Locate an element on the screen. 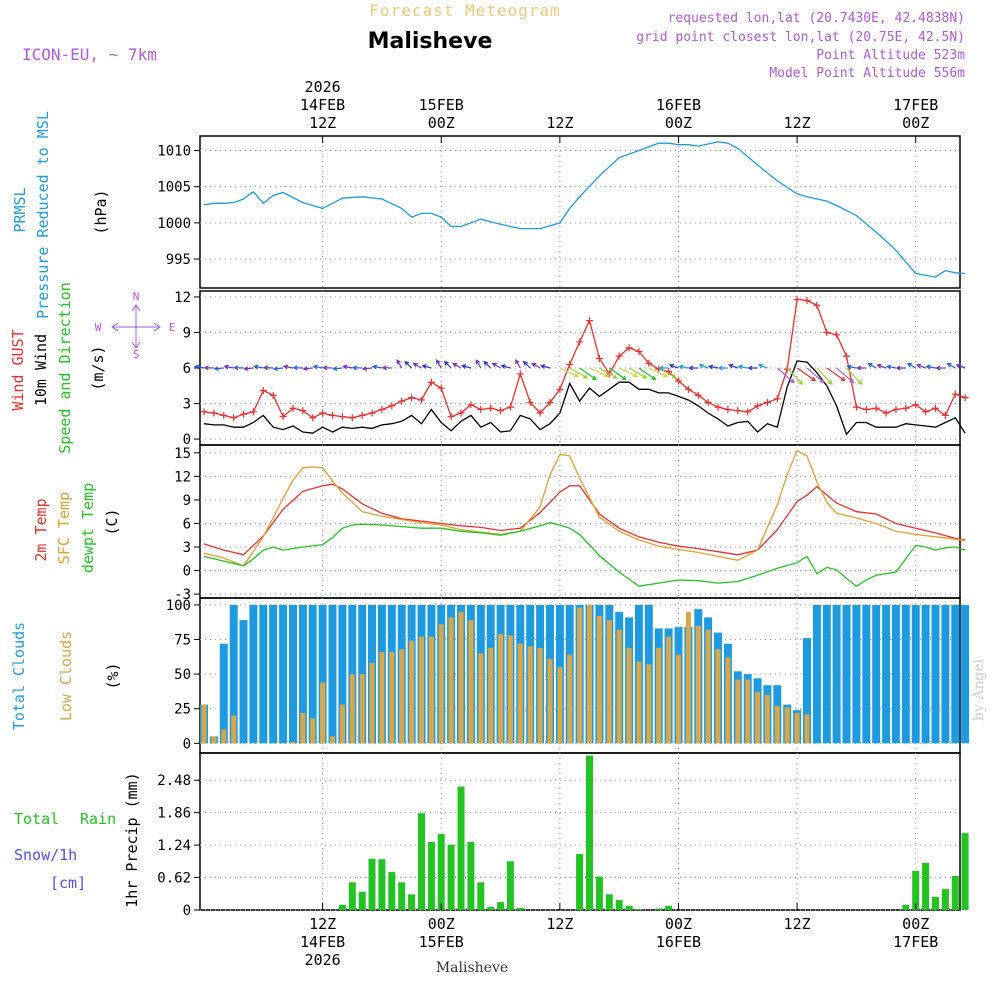  panel-wind: 0 3 6 9 12 is located at coordinates (571, 369).